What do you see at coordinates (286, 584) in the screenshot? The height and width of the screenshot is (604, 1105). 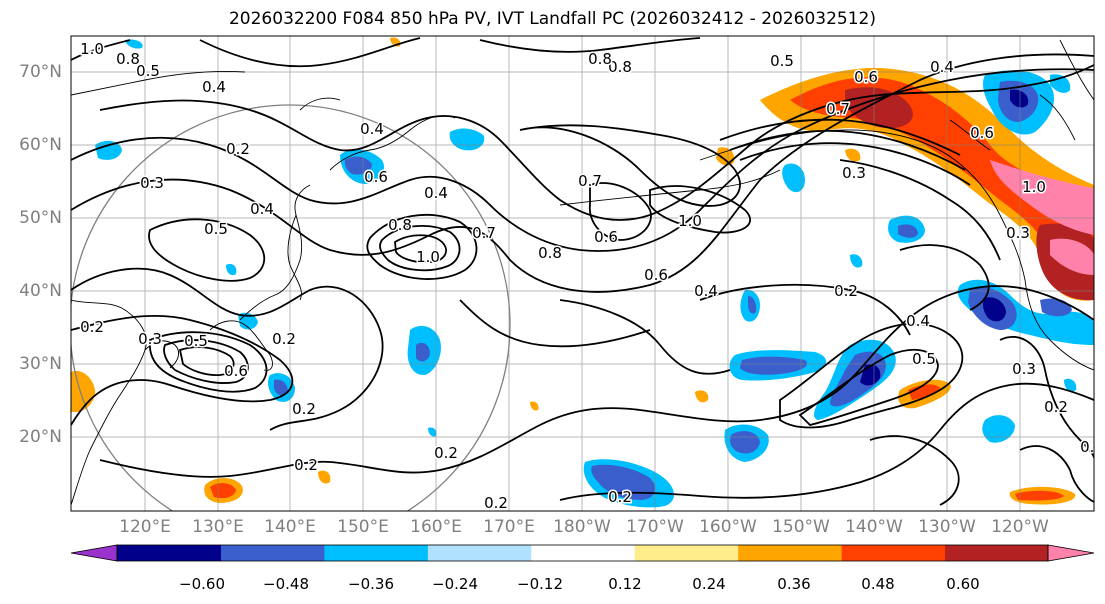 I see `colorbar-tick-label: −0.48` at bounding box center [286, 584].